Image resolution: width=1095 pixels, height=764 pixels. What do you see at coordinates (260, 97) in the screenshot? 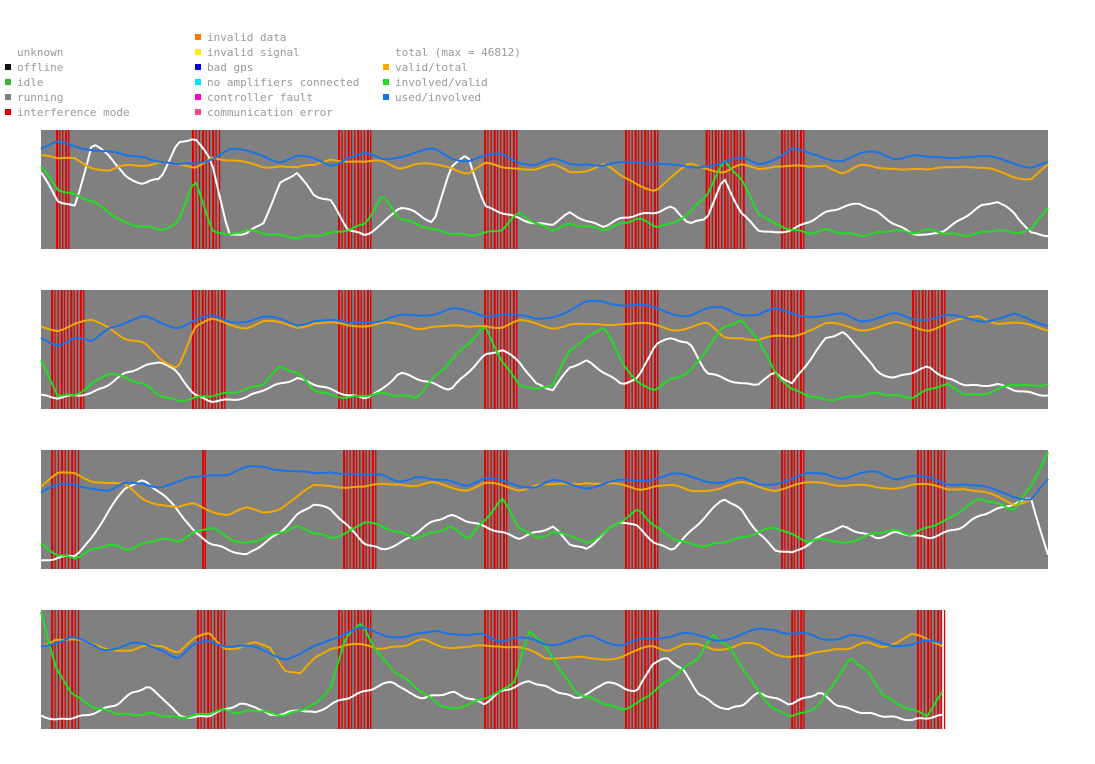
I see `legend-label: controller fault` at bounding box center [260, 97].